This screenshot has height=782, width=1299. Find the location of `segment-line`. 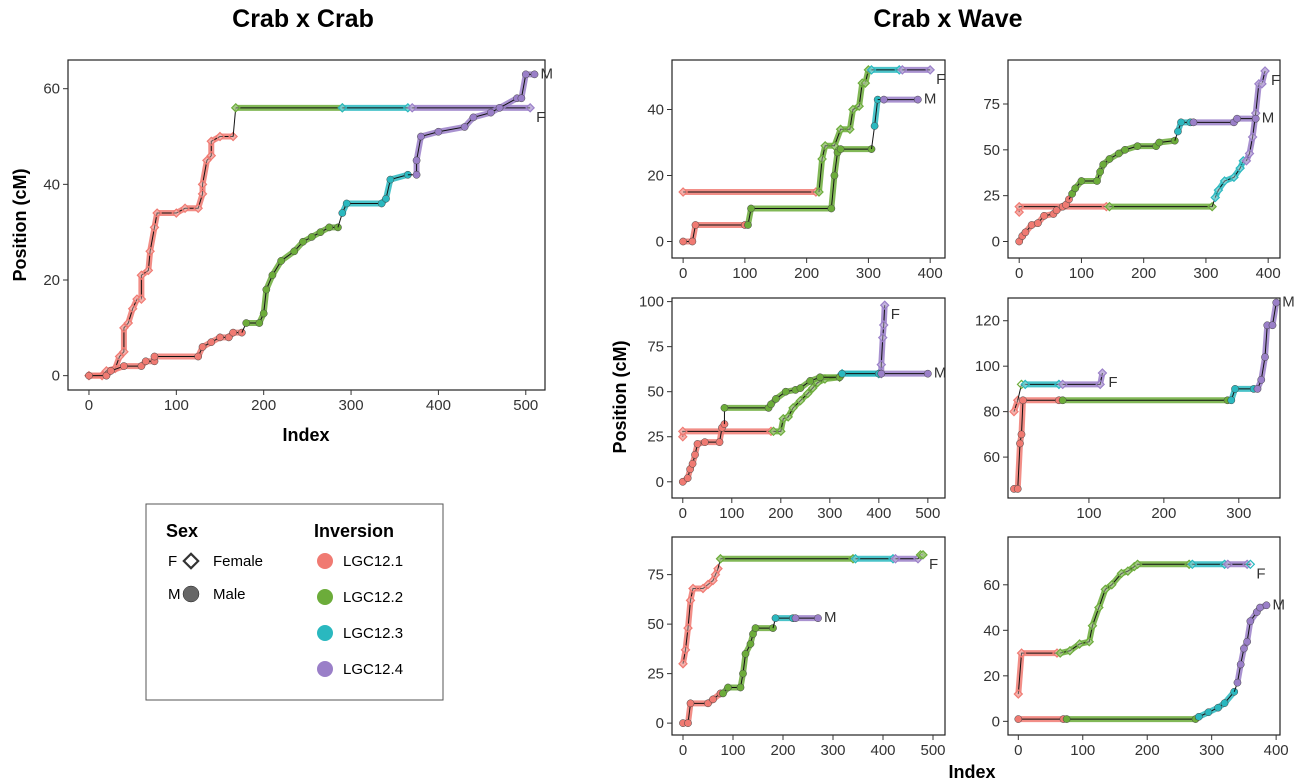

segment-line is located at coordinates (1229, 179).